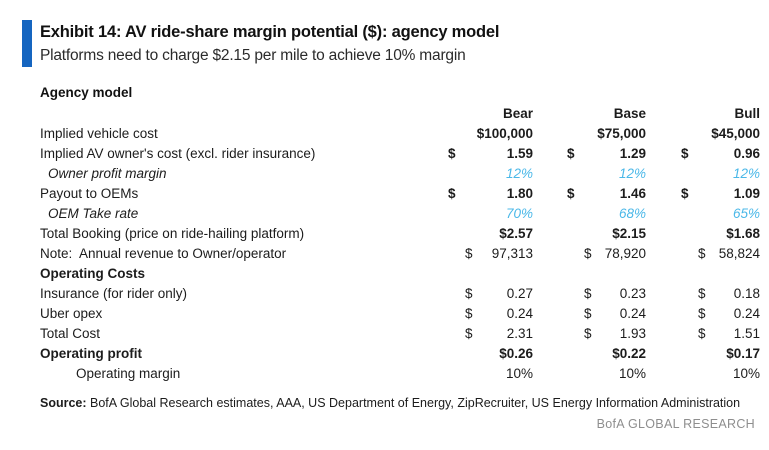 This screenshot has width=769, height=450. I want to click on cell-value: 2.31, so click(519, 333).